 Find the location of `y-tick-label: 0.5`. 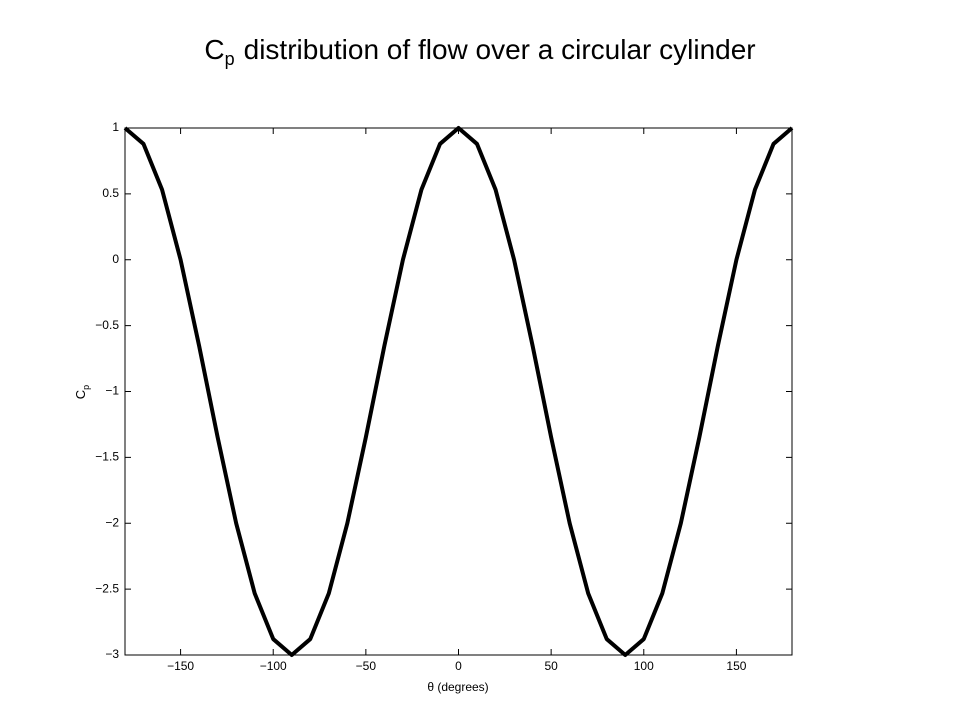

y-tick-label: 0.5 is located at coordinates (110, 193).